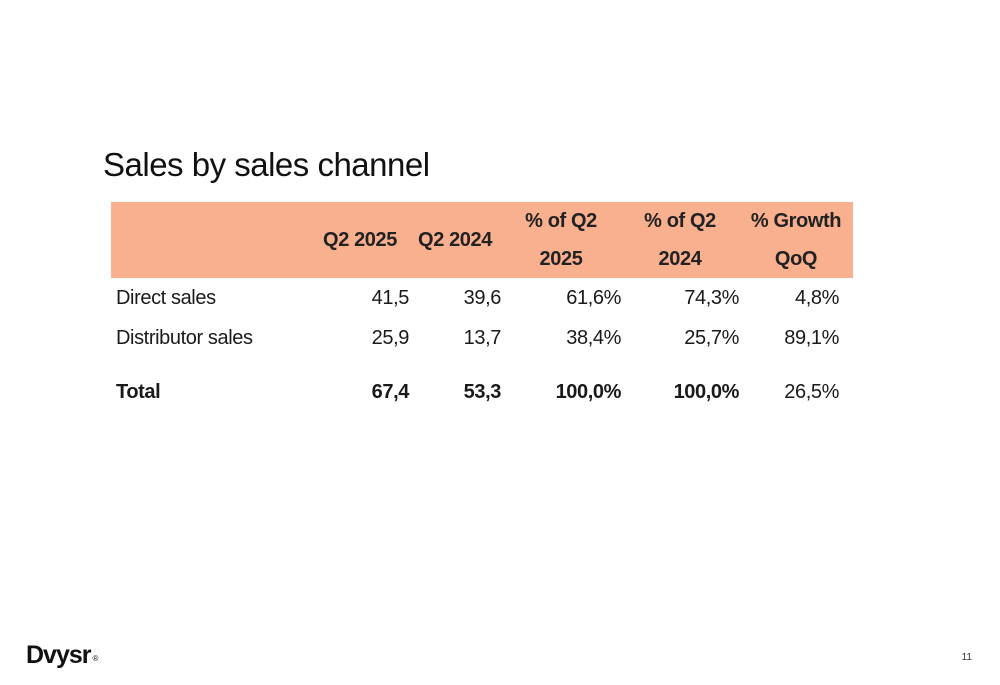 This screenshot has height=685, width=1000. What do you see at coordinates (211, 240) in the screenshot?
I see `header-label-cell` at bounding box center [211, 240].